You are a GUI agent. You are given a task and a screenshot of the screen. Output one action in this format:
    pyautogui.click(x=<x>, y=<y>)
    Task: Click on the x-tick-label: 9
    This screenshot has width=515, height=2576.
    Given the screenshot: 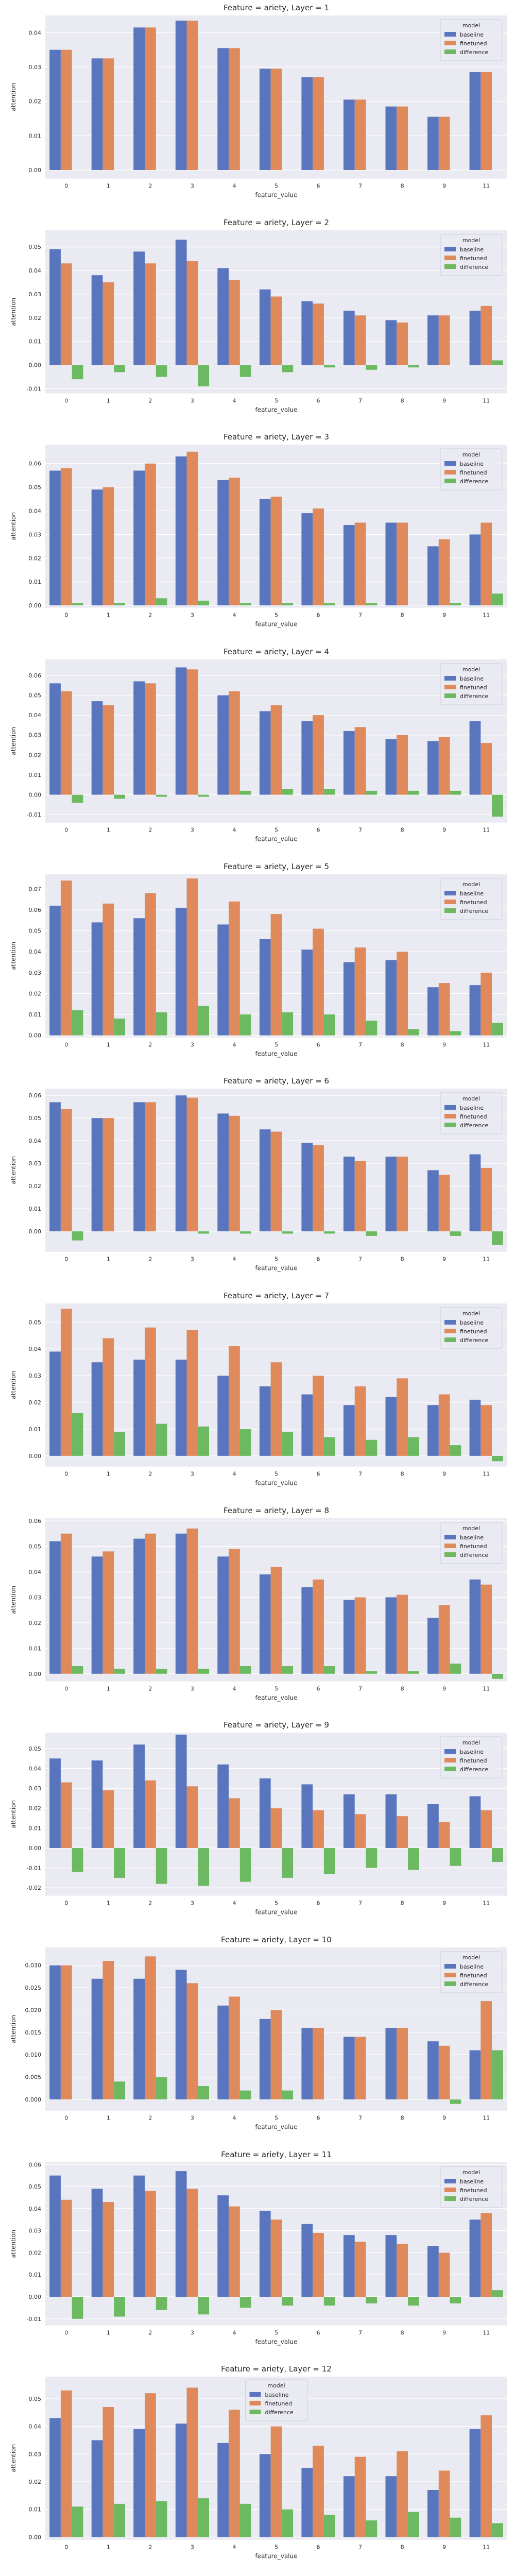 What is the action you would take?
    pyautogui.click(x=444, y=1903)
    